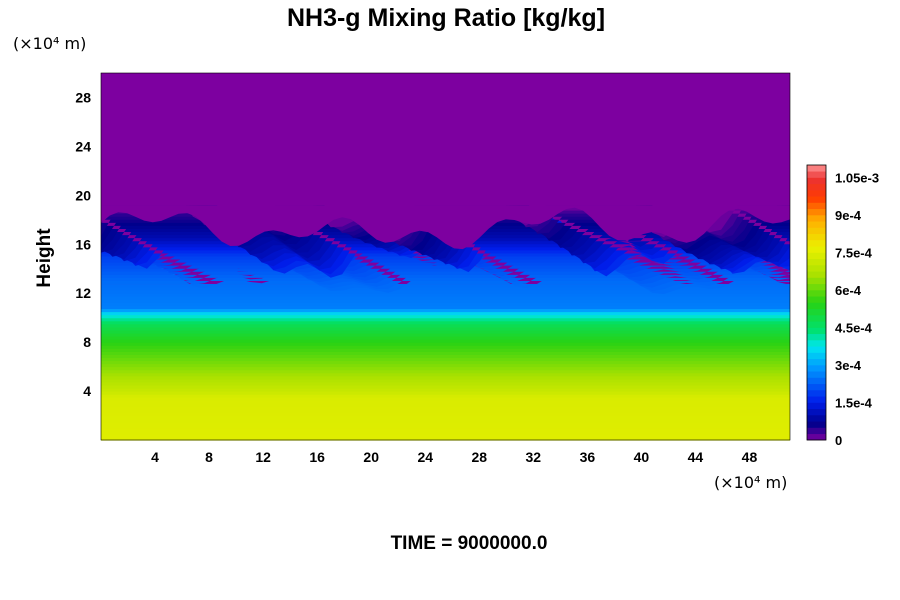 This screenshot has height=600, width=900. I want to click on y-axis-ticks: 4 8 12 16 20 24 28, so click(83, 244).